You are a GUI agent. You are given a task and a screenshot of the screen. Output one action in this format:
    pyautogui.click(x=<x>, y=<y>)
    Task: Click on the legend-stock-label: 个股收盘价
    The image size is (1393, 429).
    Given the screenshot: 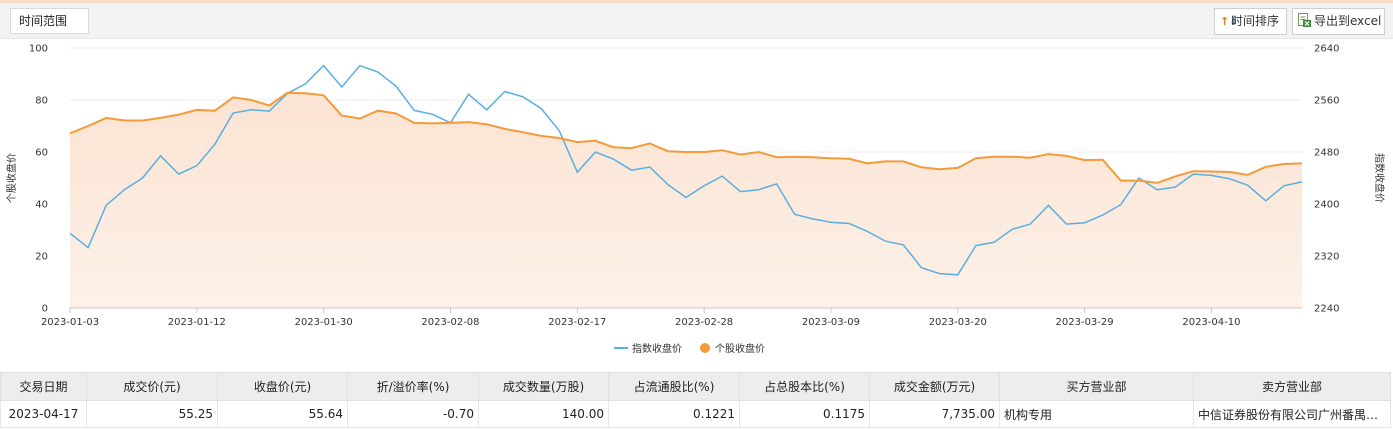 What is the action you would take?
    pyautogui.click(x=740, y=348)
    